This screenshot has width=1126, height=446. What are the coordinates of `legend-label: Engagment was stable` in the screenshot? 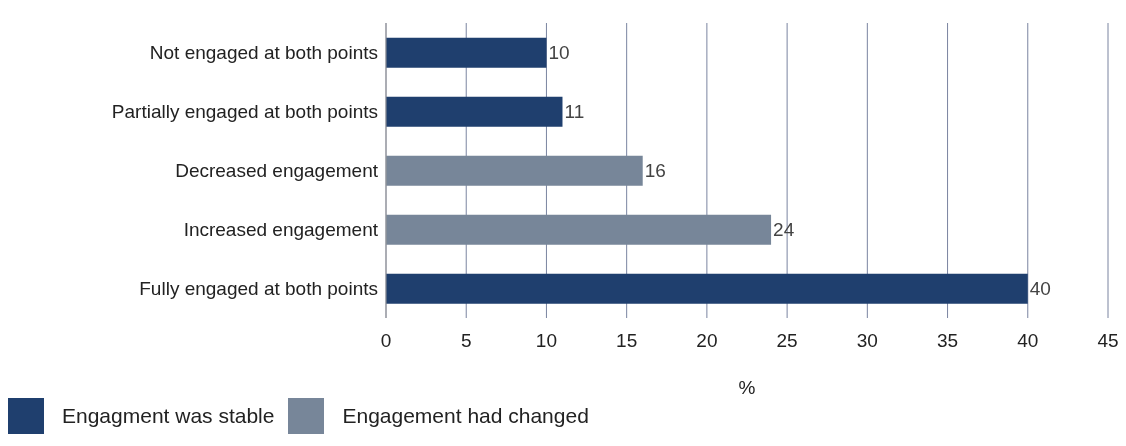 It's located at (168, 416).